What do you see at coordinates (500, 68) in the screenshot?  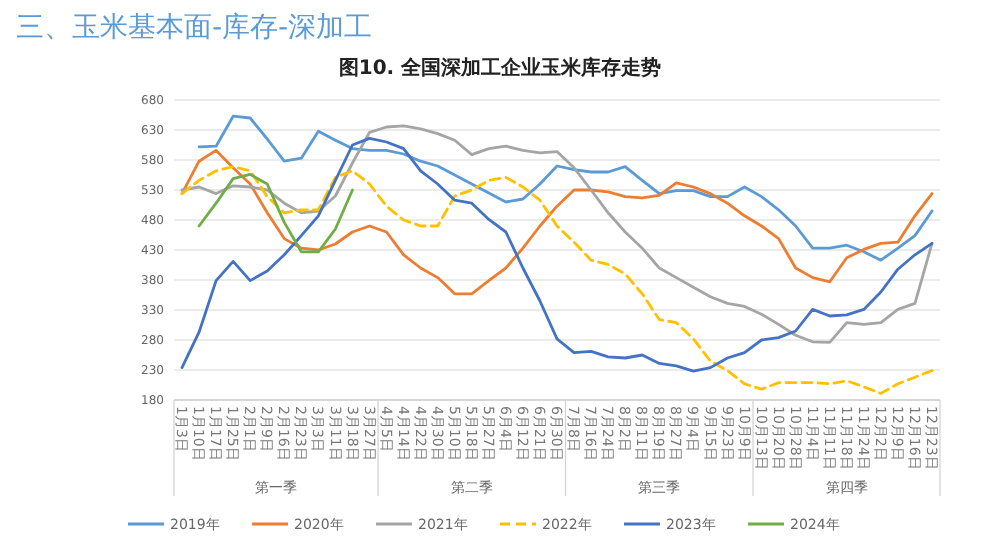 I see `chart-title: 图10. 全国深加工企业玉米库存走势` at bounding box center [500, 68].